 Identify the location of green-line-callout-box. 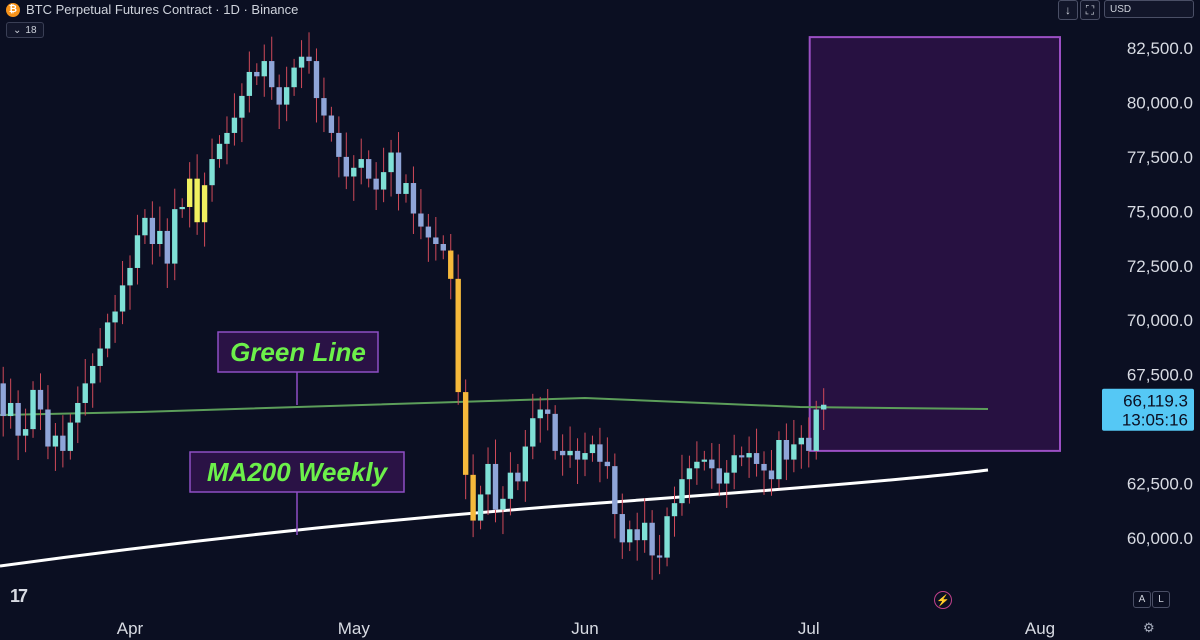
(298, 352).